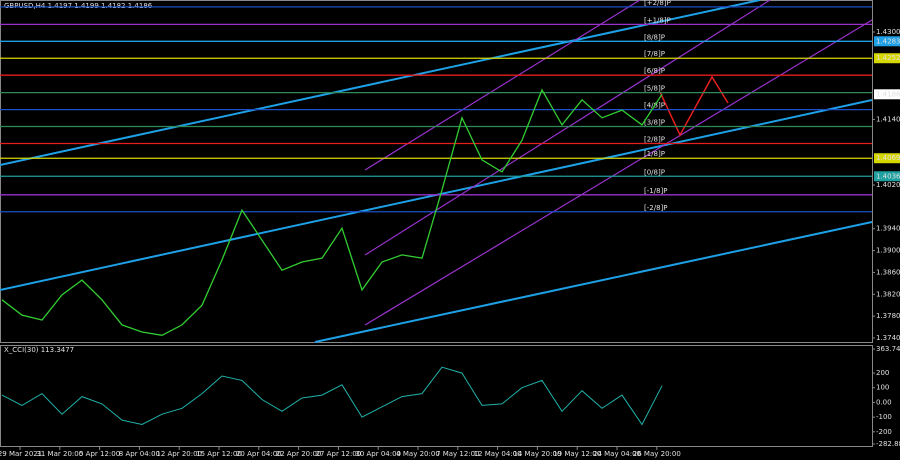  I want to click on indicator-tick-label: -200, so click(884, 432).